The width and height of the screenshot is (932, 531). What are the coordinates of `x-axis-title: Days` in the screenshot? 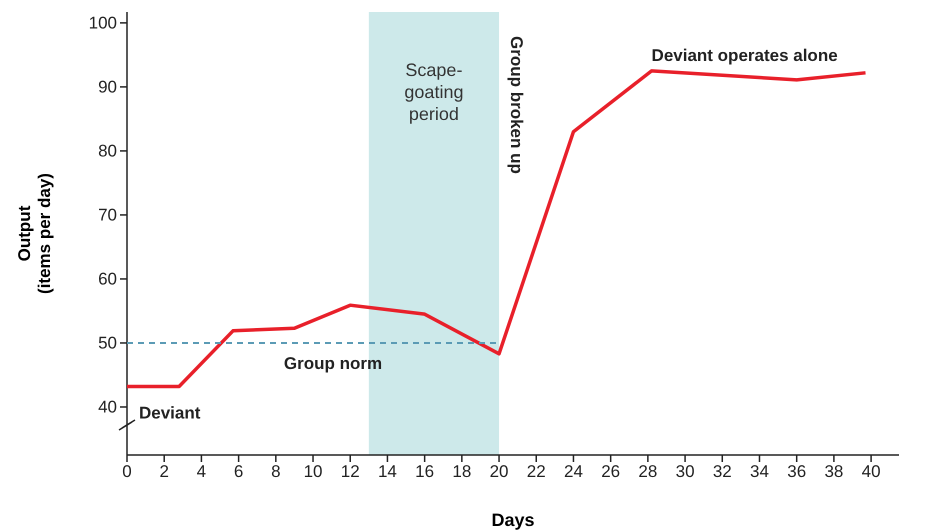 It's located at (513, 520).